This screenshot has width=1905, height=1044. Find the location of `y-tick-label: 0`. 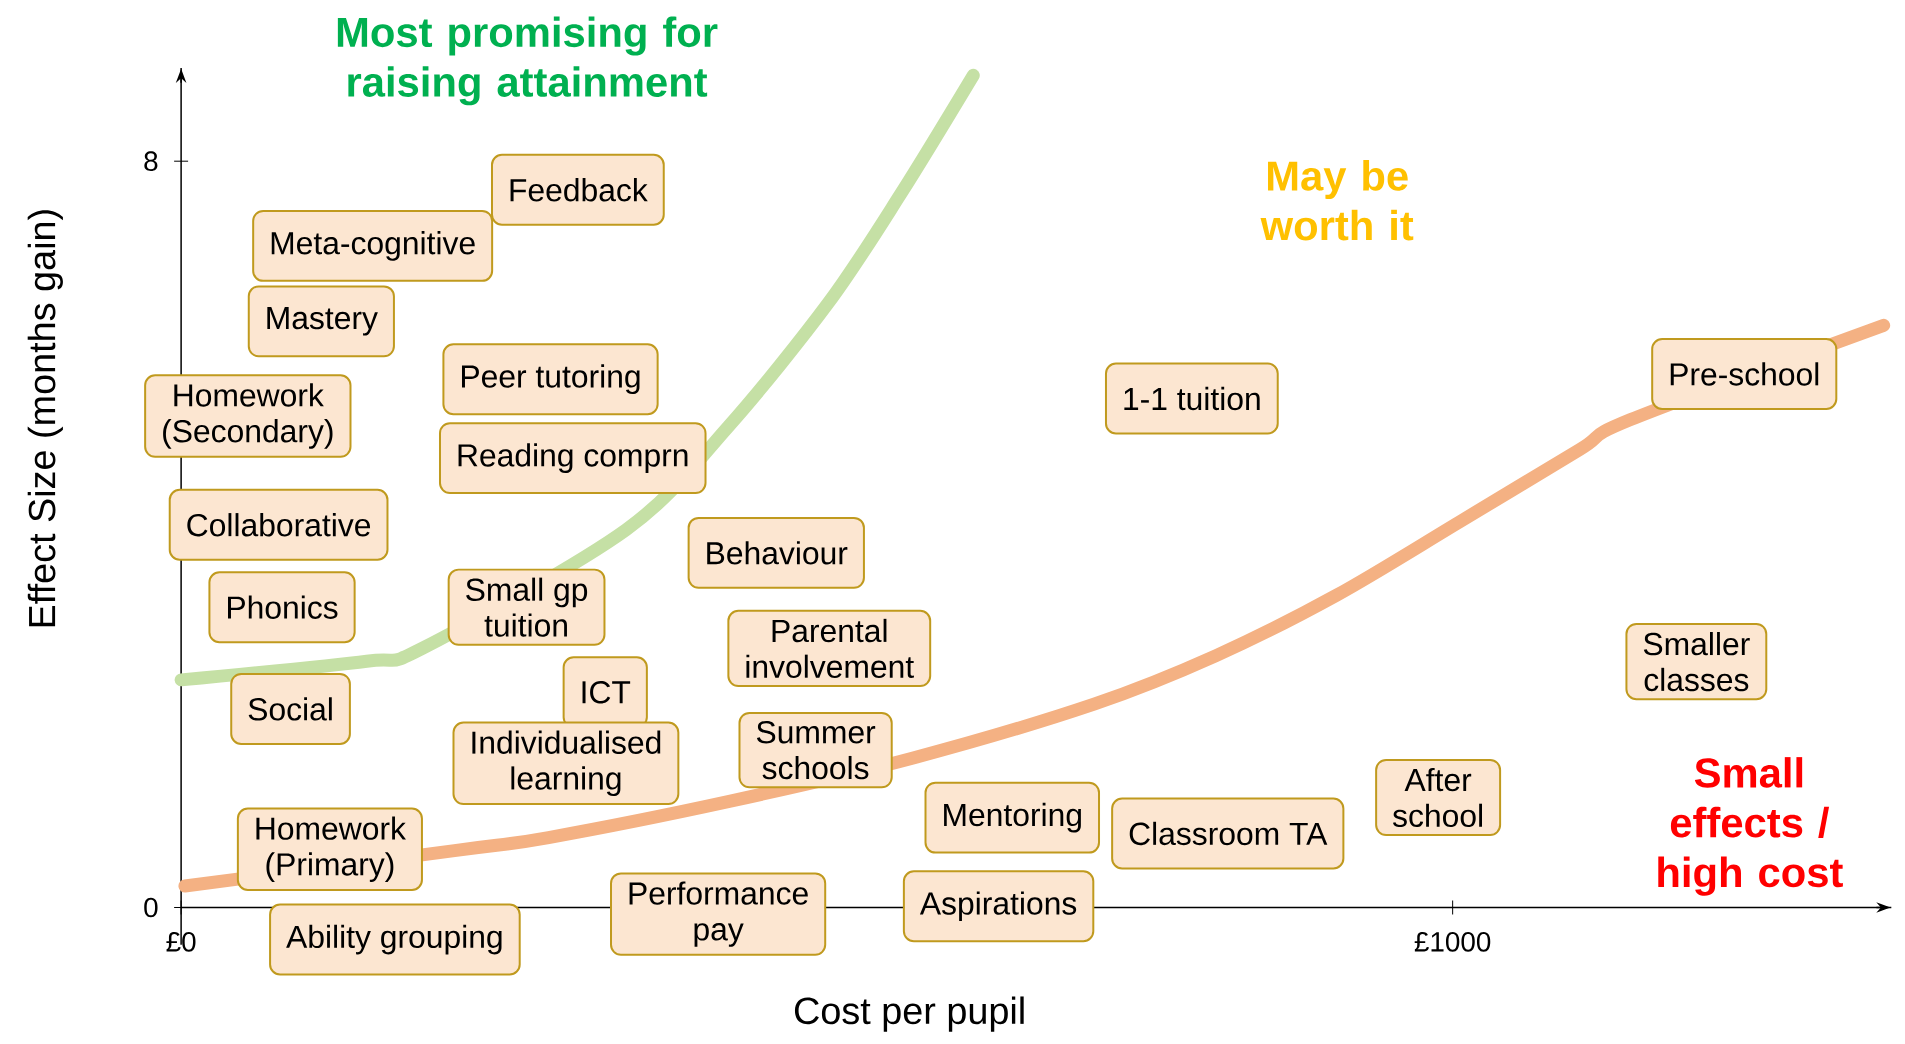

y-tick-label: 0 is located at coordinates (151, 907).